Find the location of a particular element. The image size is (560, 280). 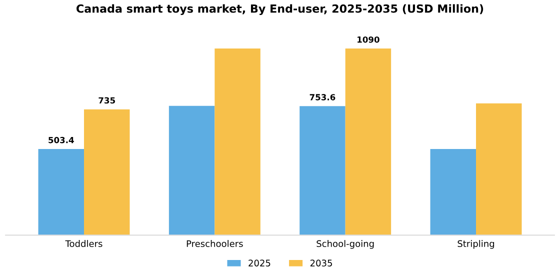

chart-title: Canada smart toys market, By End-user, 2025-2035 (USD Million) is located at coordinates (280, 10).